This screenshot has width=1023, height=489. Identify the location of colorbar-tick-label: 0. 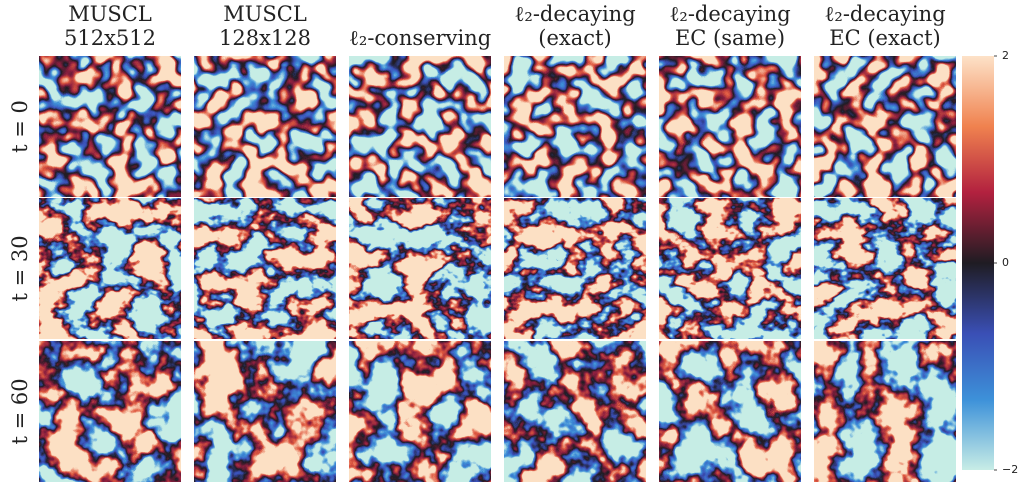
(1005, 262).